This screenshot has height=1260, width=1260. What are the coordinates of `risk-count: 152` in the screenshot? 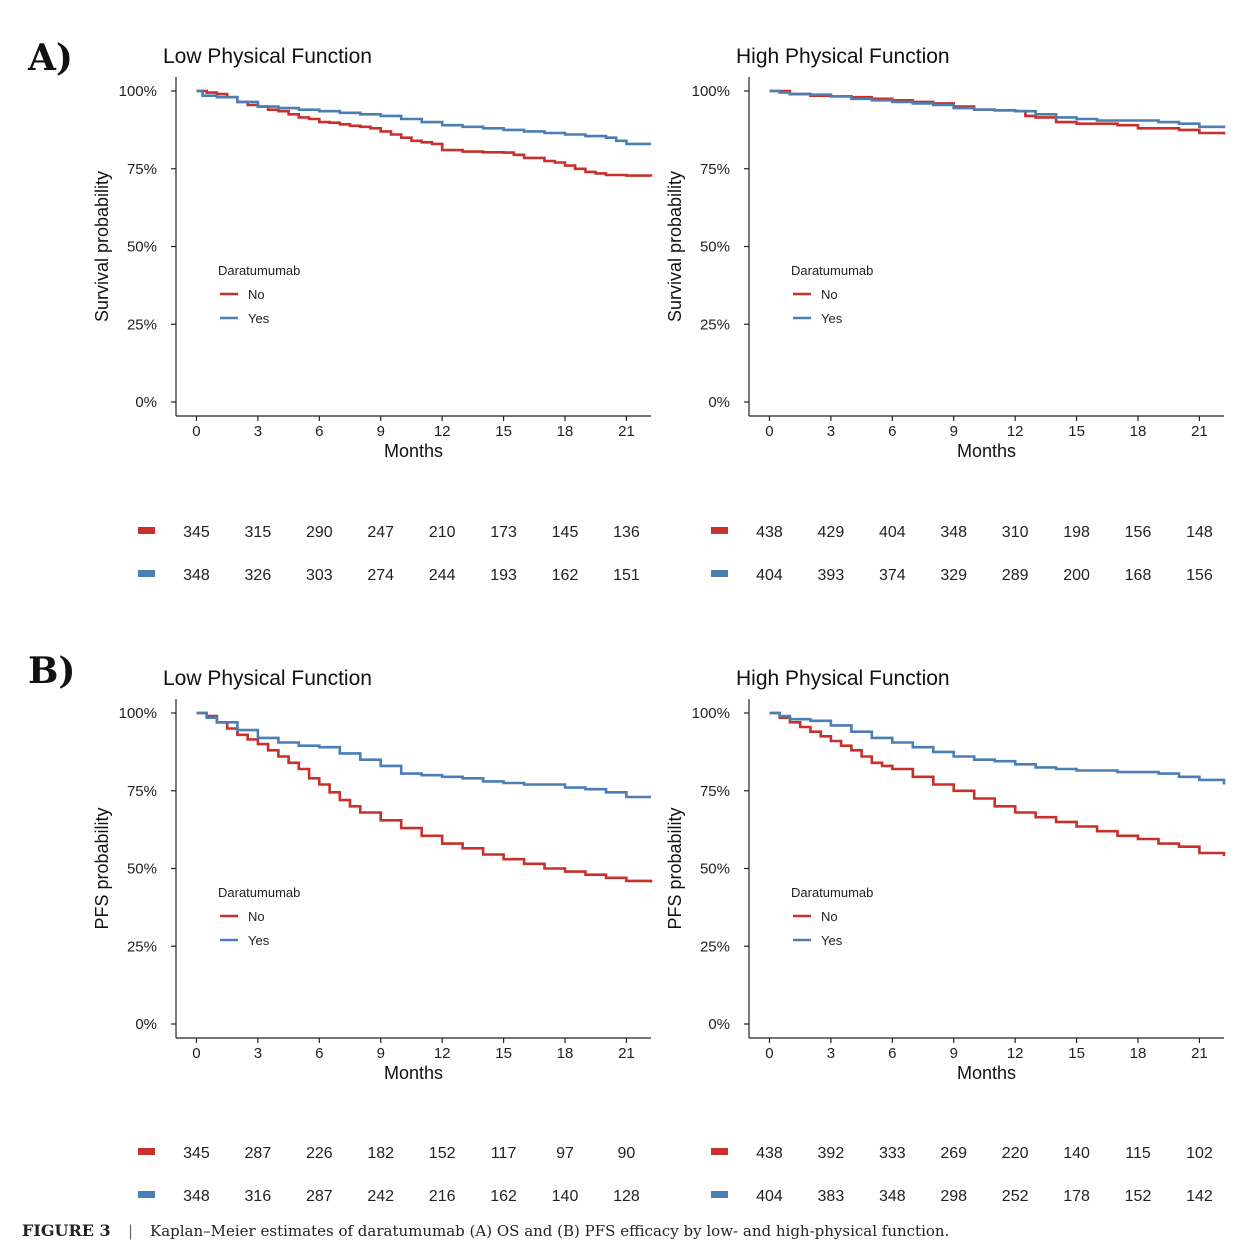 It's located at (442, 1153).